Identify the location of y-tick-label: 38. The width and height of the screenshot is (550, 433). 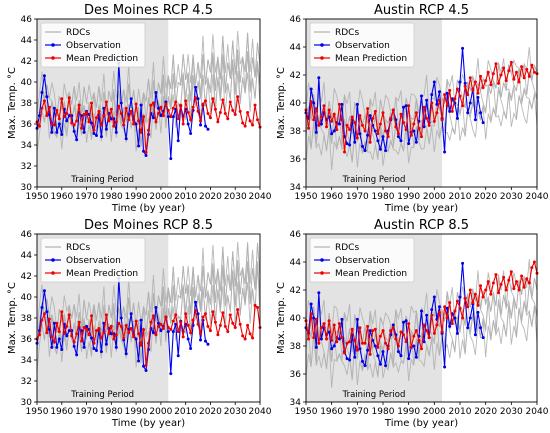
(296, 347).